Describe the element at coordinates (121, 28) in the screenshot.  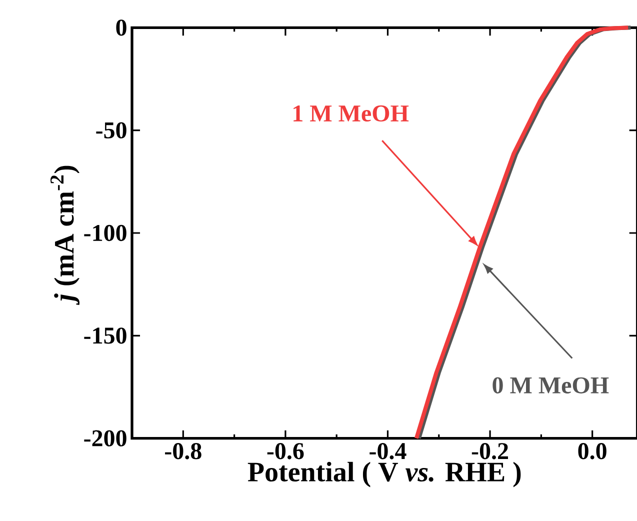
I see `y-tick-label: 0` at that location.